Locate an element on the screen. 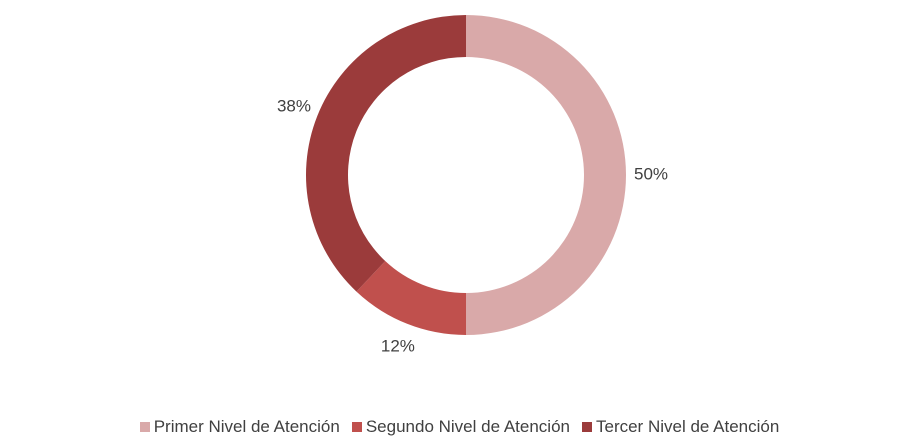  legend-item: Primer Nivel de Atención is located at coordinates (239, 427).